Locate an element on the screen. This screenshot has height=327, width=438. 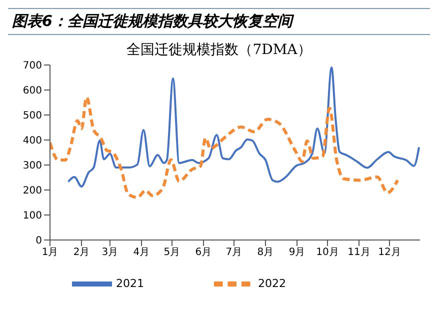
x-tick-label: 11月 is located at coordinates (359, 252).